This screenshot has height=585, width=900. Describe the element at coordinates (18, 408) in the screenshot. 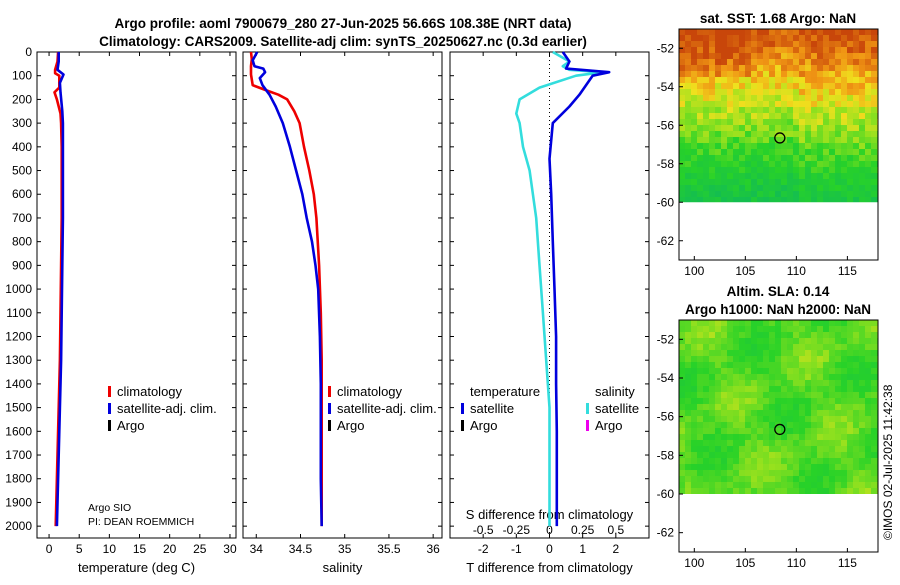

I see `depth-tick-label: 1500` at that location.